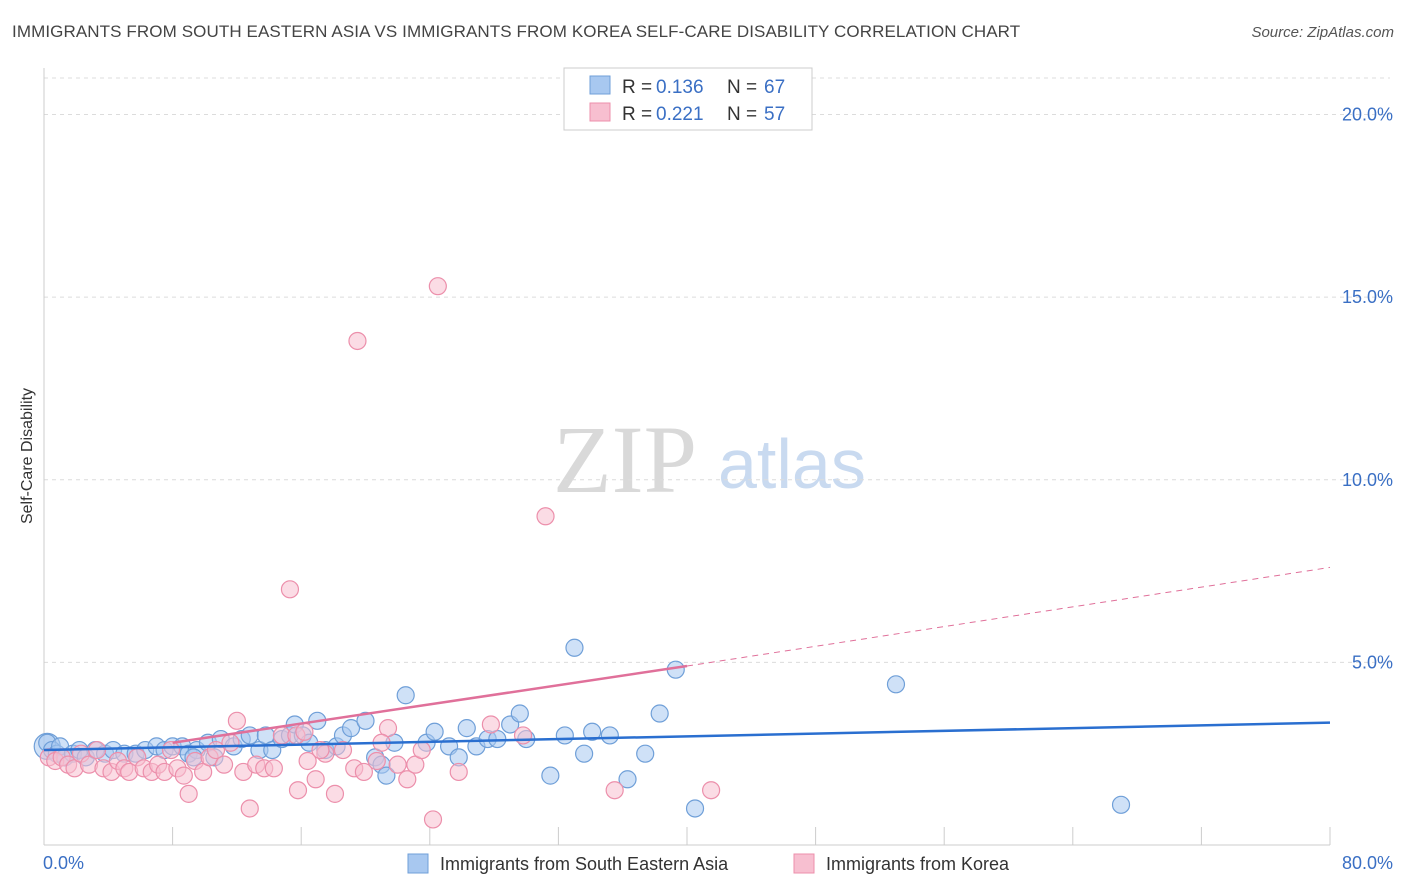  I want to click on bottom-legend-swatch-pink, so click(804, 863).